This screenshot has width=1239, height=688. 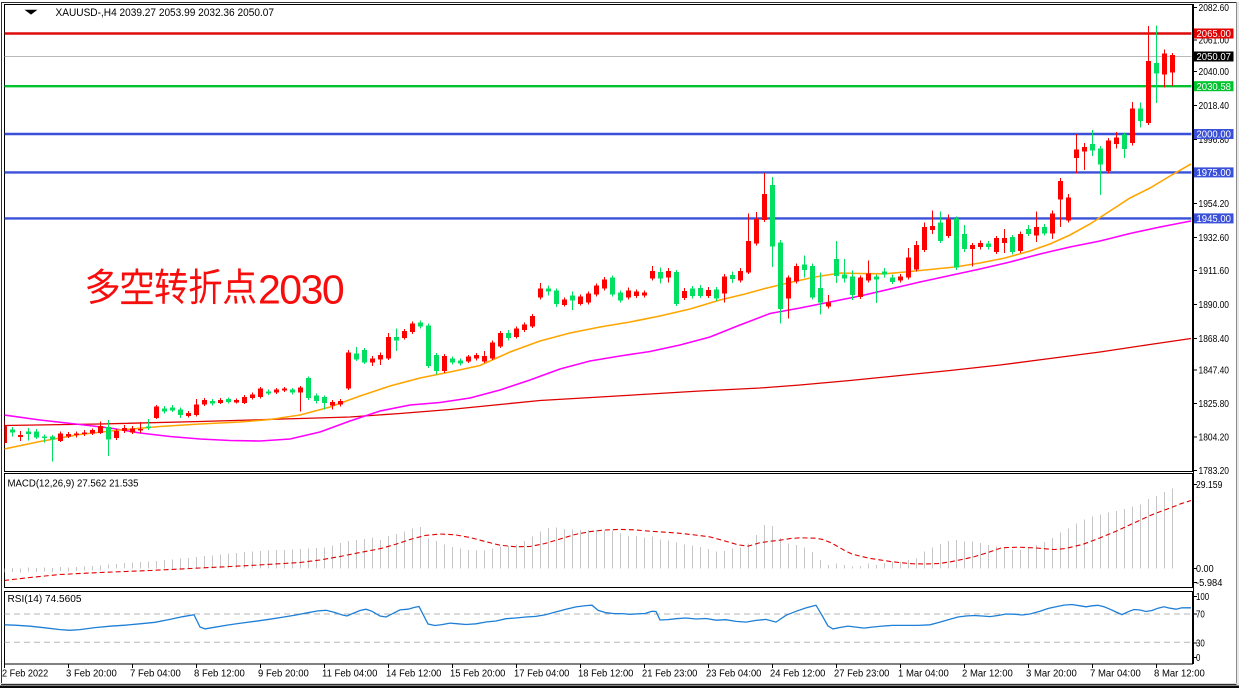 What do you see at coordinates (283, 673) in the screenshot?
I see `svg-text: 9 Feb 20:00` at bounding box center [283, 673].